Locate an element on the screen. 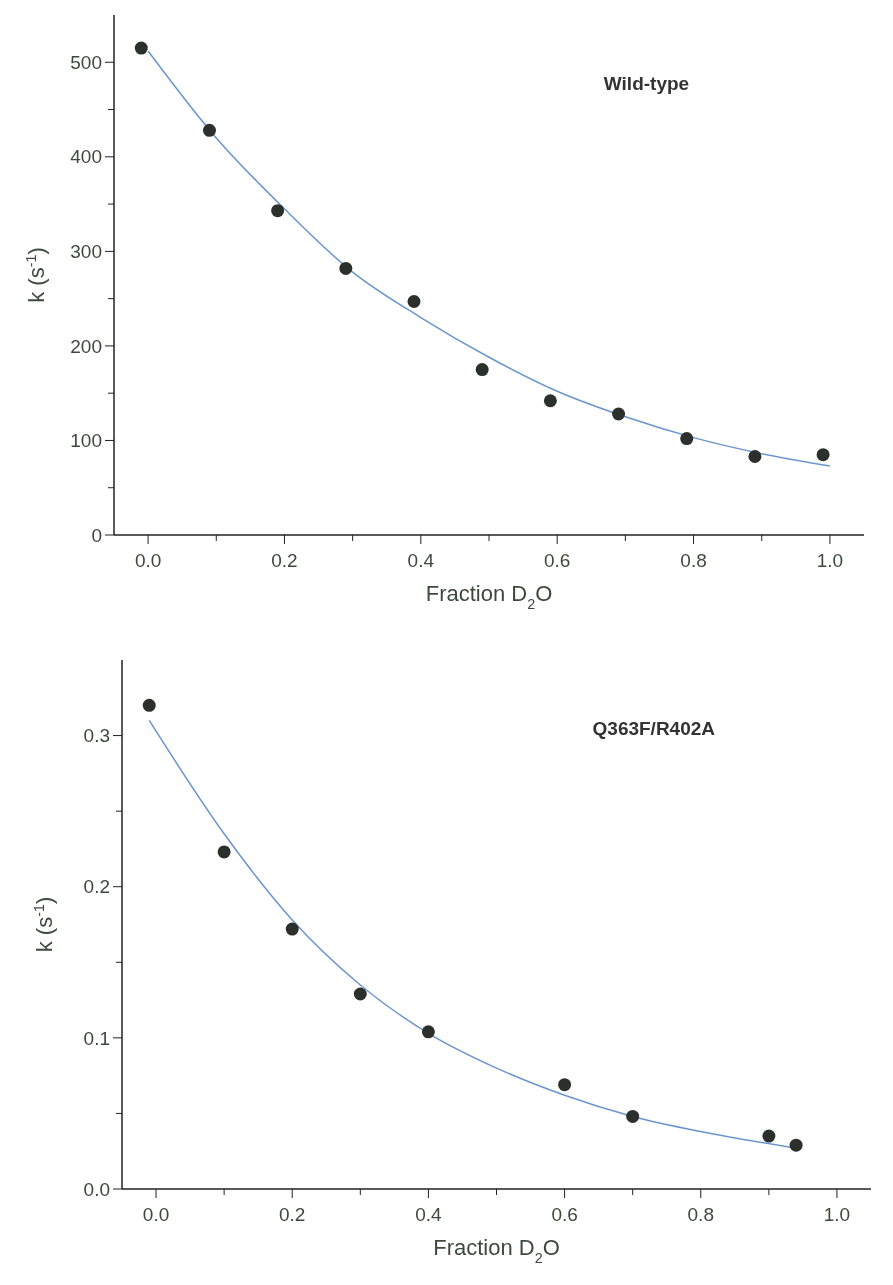  y-tick-label: 500 is located at coordinates (86, 62).